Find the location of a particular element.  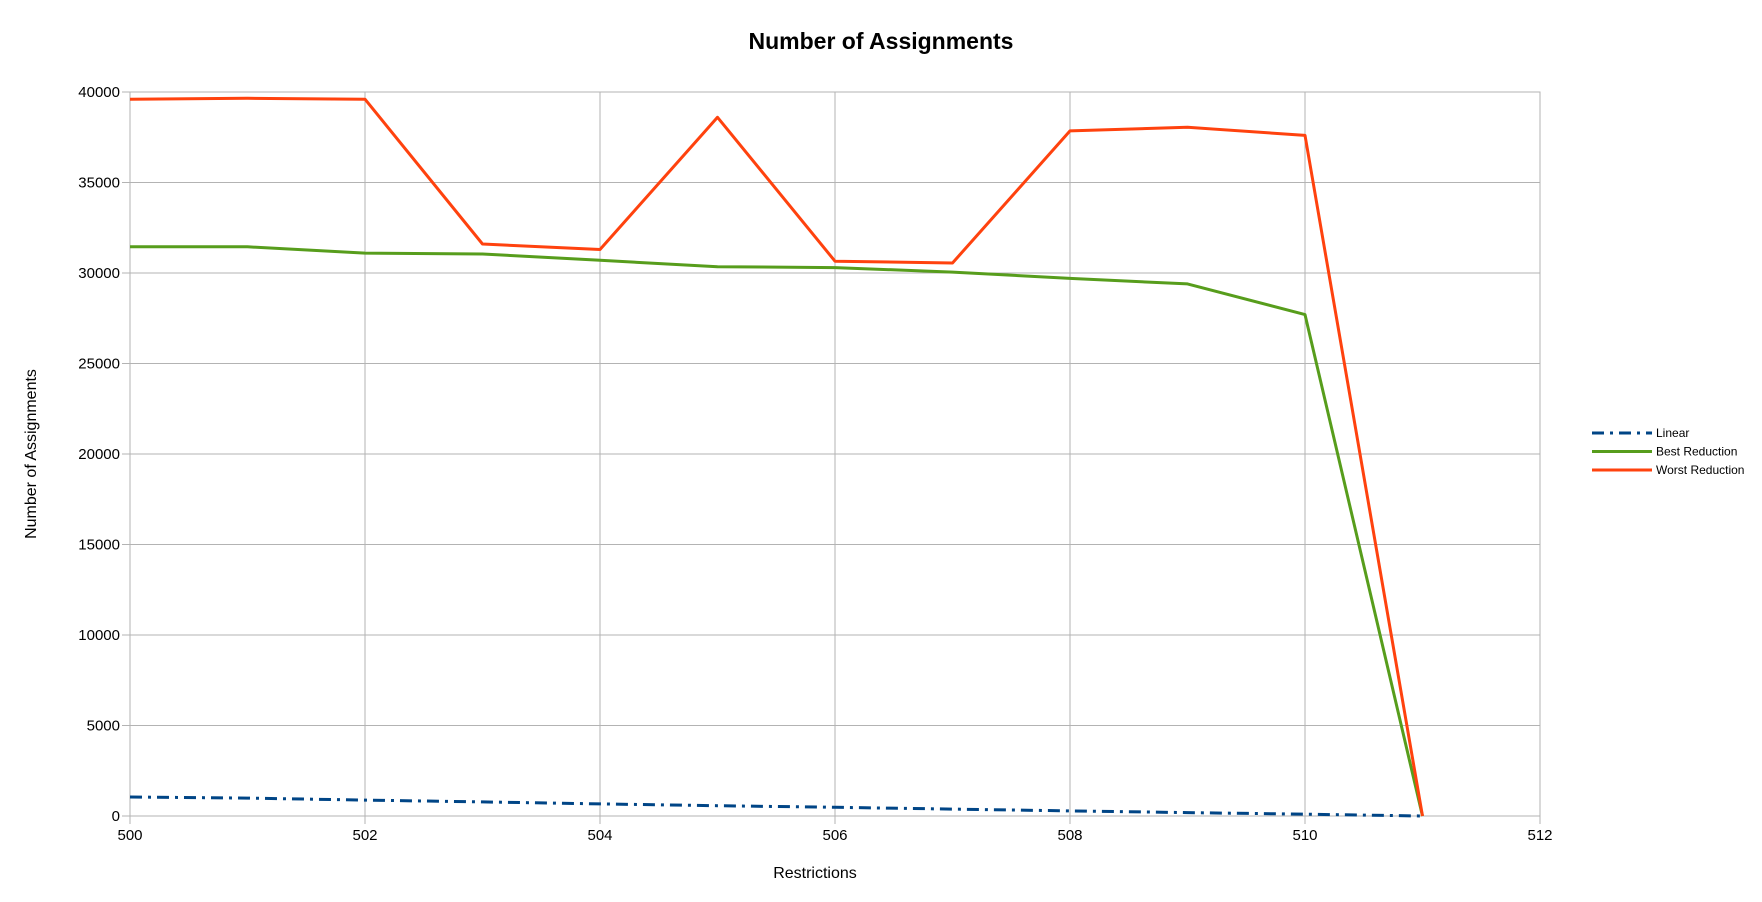

legend-label: Best Reduction is located at coordinates (1696, 452).